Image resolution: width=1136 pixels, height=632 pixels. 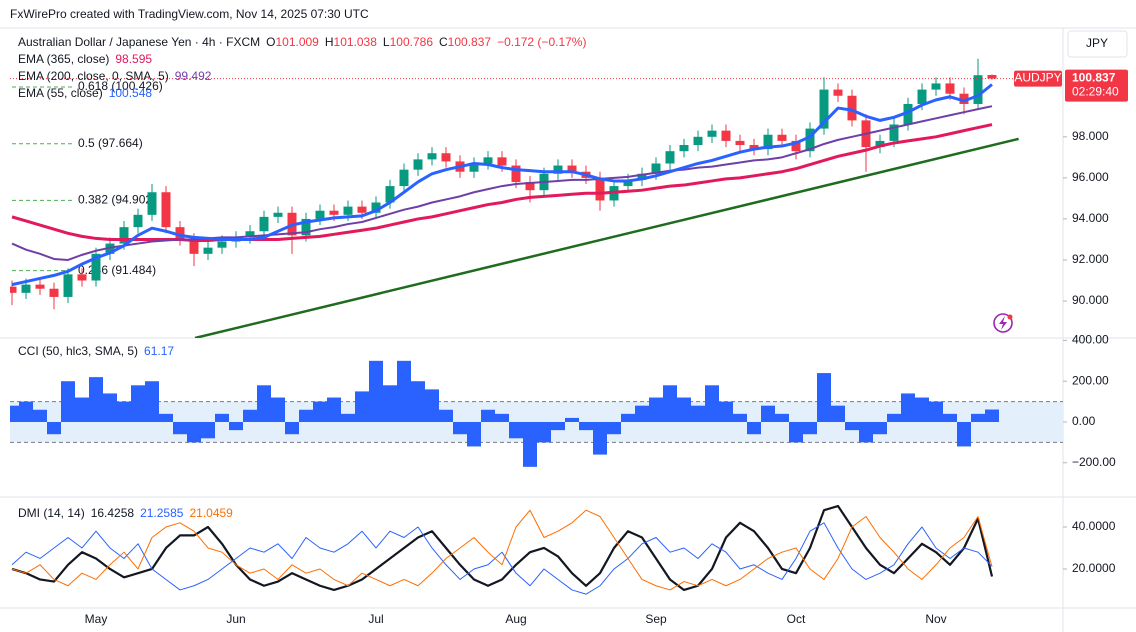 I want to click on legend-row: EMA (365, close) 98.595, so click(x=85, y=59).